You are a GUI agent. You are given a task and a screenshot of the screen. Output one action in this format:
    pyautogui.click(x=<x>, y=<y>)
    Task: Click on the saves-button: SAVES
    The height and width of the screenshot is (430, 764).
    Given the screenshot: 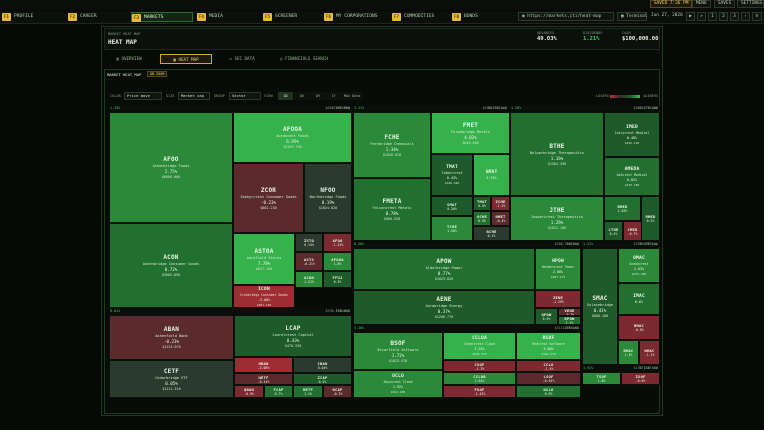 What is the action you would take?
    pyautogui.click(x=725, y=4)
    